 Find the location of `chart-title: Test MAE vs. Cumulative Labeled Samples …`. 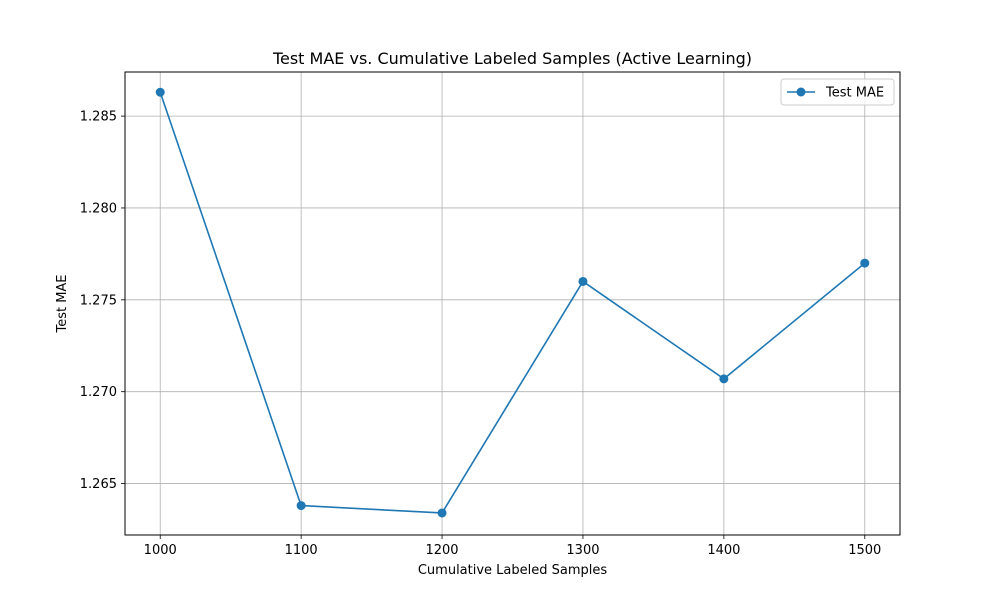

chart-title: Test MAE vs. Cumulative Labeled Samples … is located at coordinates (512, 58).